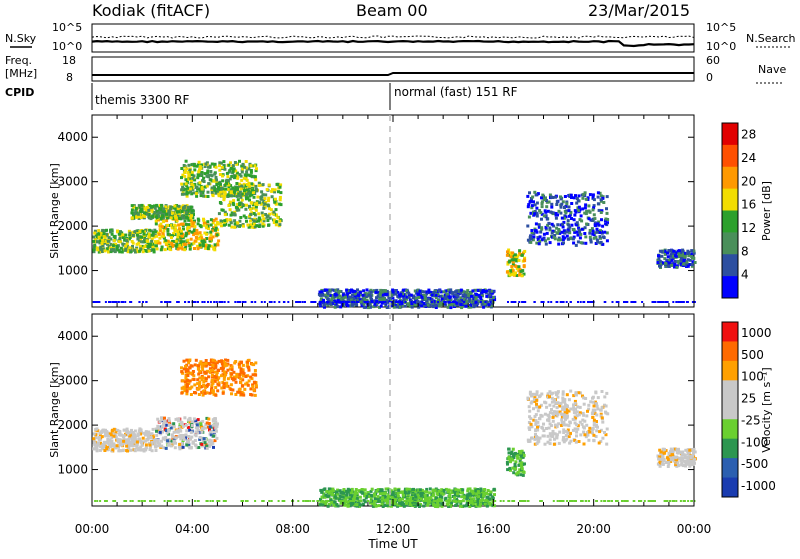  I want to click on freq-tick-bottom: 8, so click(69, 77).